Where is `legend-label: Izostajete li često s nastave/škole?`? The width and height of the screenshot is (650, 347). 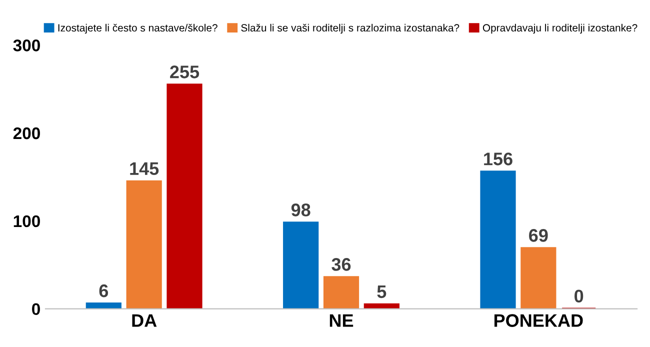 legend-label: Izostajete li često s nastave/škole? is located at coordinates (138, 29).